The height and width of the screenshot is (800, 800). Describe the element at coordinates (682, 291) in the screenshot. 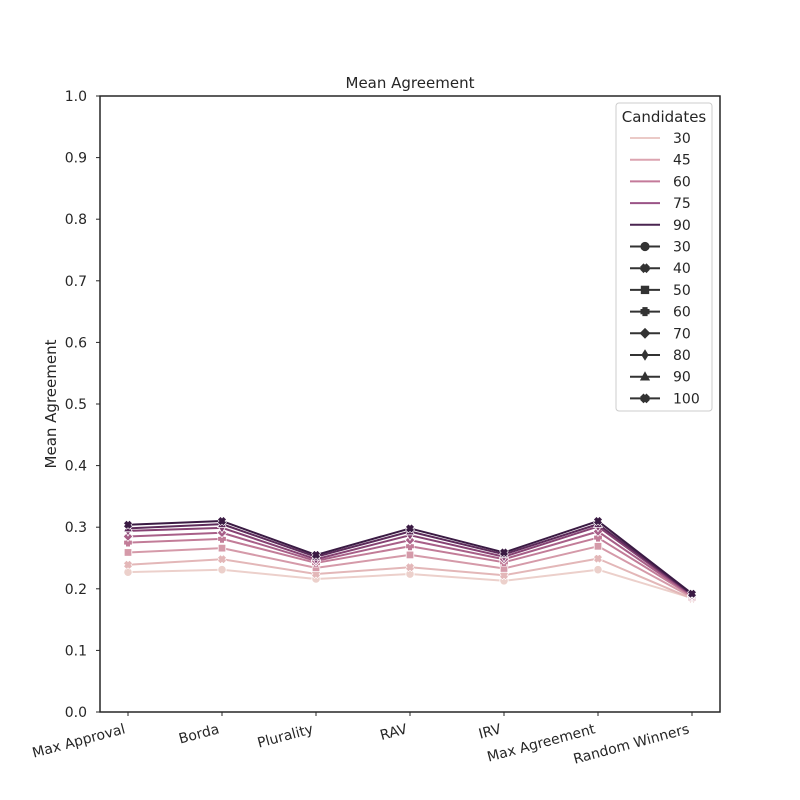

I see `legend-label: 50` at that location.